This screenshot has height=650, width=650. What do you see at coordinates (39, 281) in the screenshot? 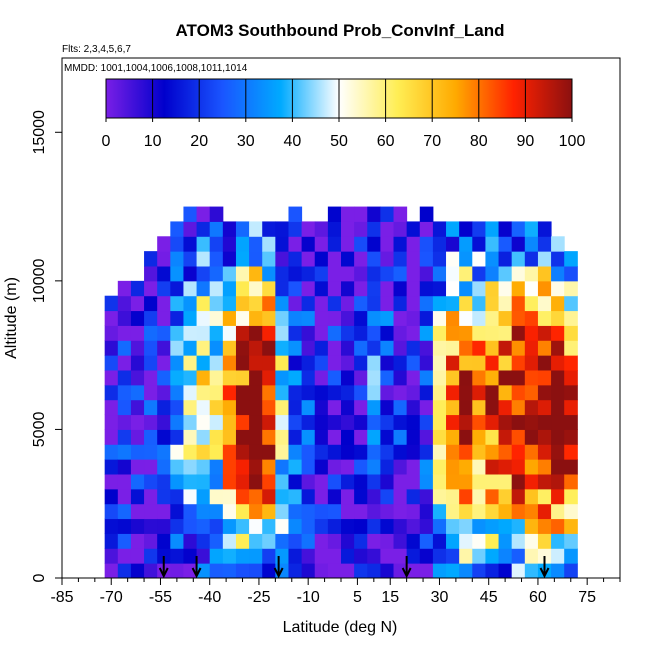
I see `y-tick-label: 10000` at bounding box center [39, 281].